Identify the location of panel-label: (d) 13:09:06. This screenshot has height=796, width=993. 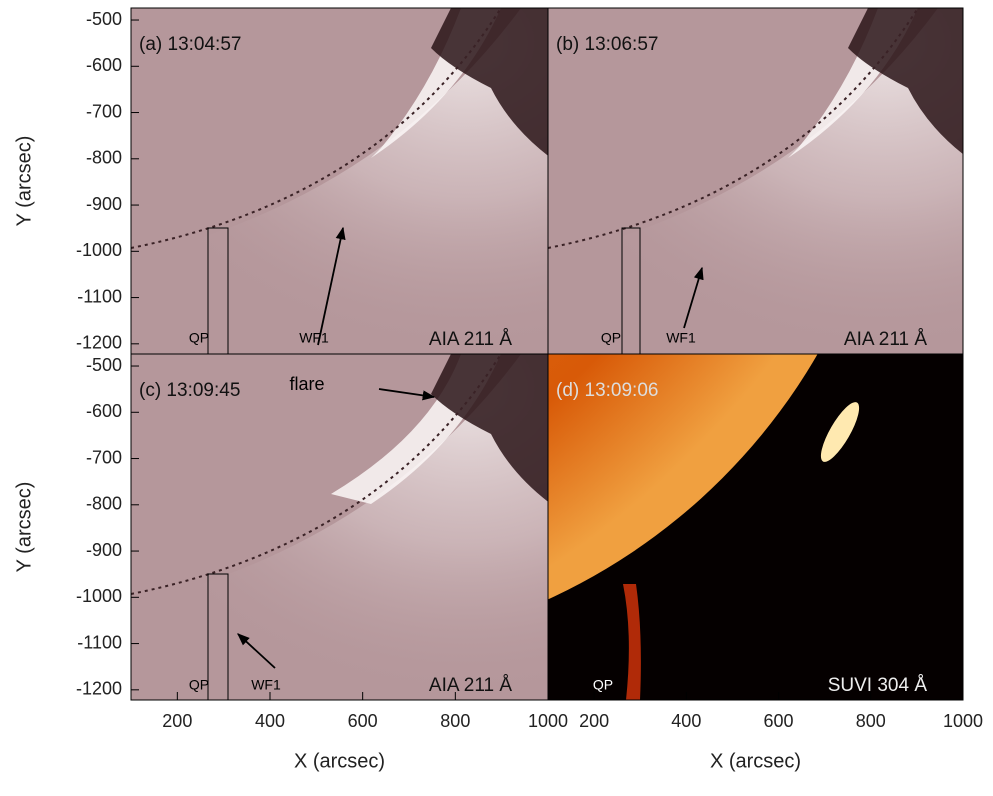
(607, 390).